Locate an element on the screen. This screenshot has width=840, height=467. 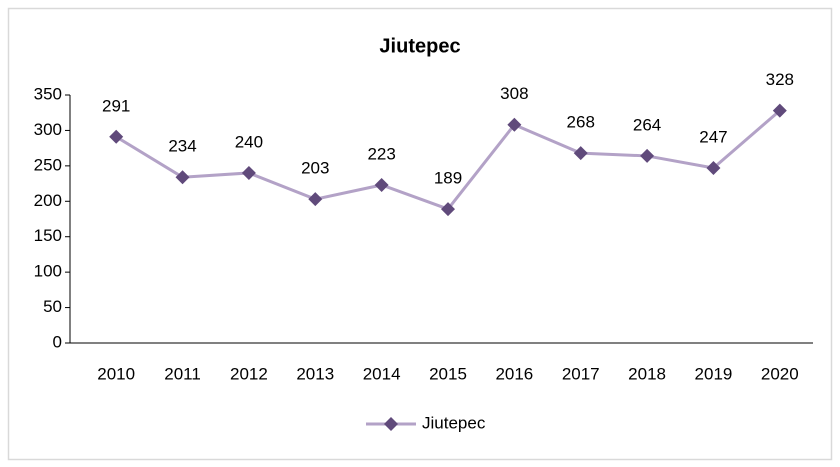
legend-label: Jiutepec is located at coordinates (454, 422).